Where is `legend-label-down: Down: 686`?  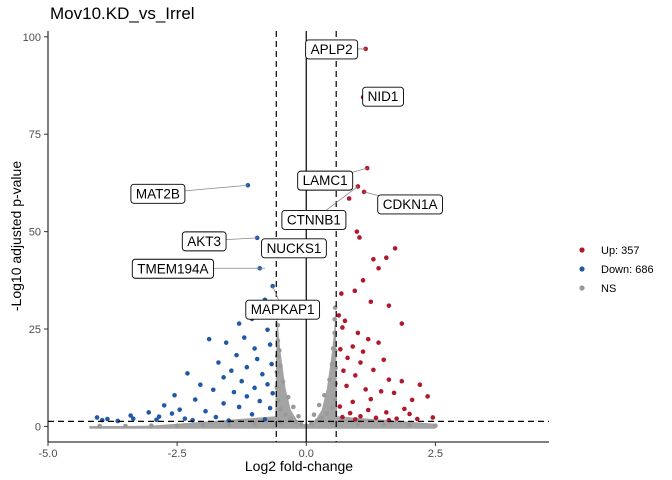 legend-label-down: Down: 686 is located at coordinates (627, 270).